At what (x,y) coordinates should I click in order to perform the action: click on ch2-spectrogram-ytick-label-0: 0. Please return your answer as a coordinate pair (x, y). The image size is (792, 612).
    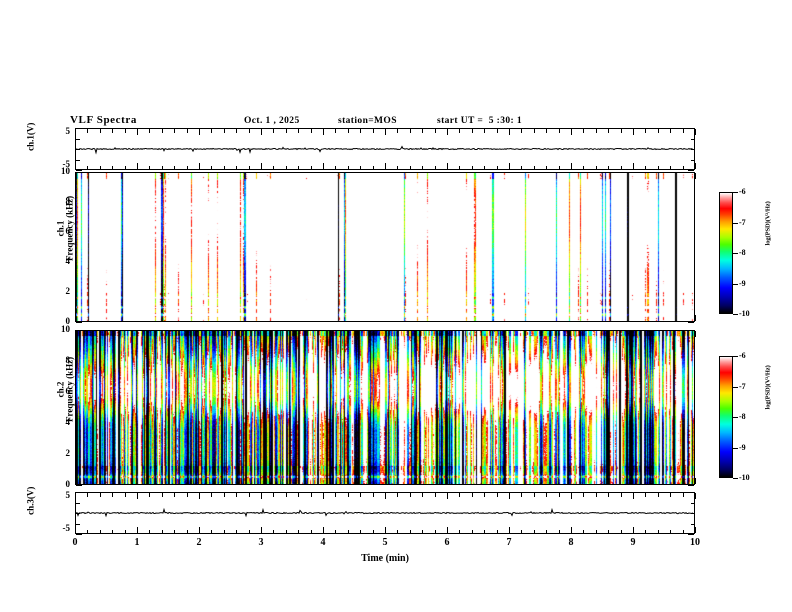
    Looking at the image, I should click on (68, 484).